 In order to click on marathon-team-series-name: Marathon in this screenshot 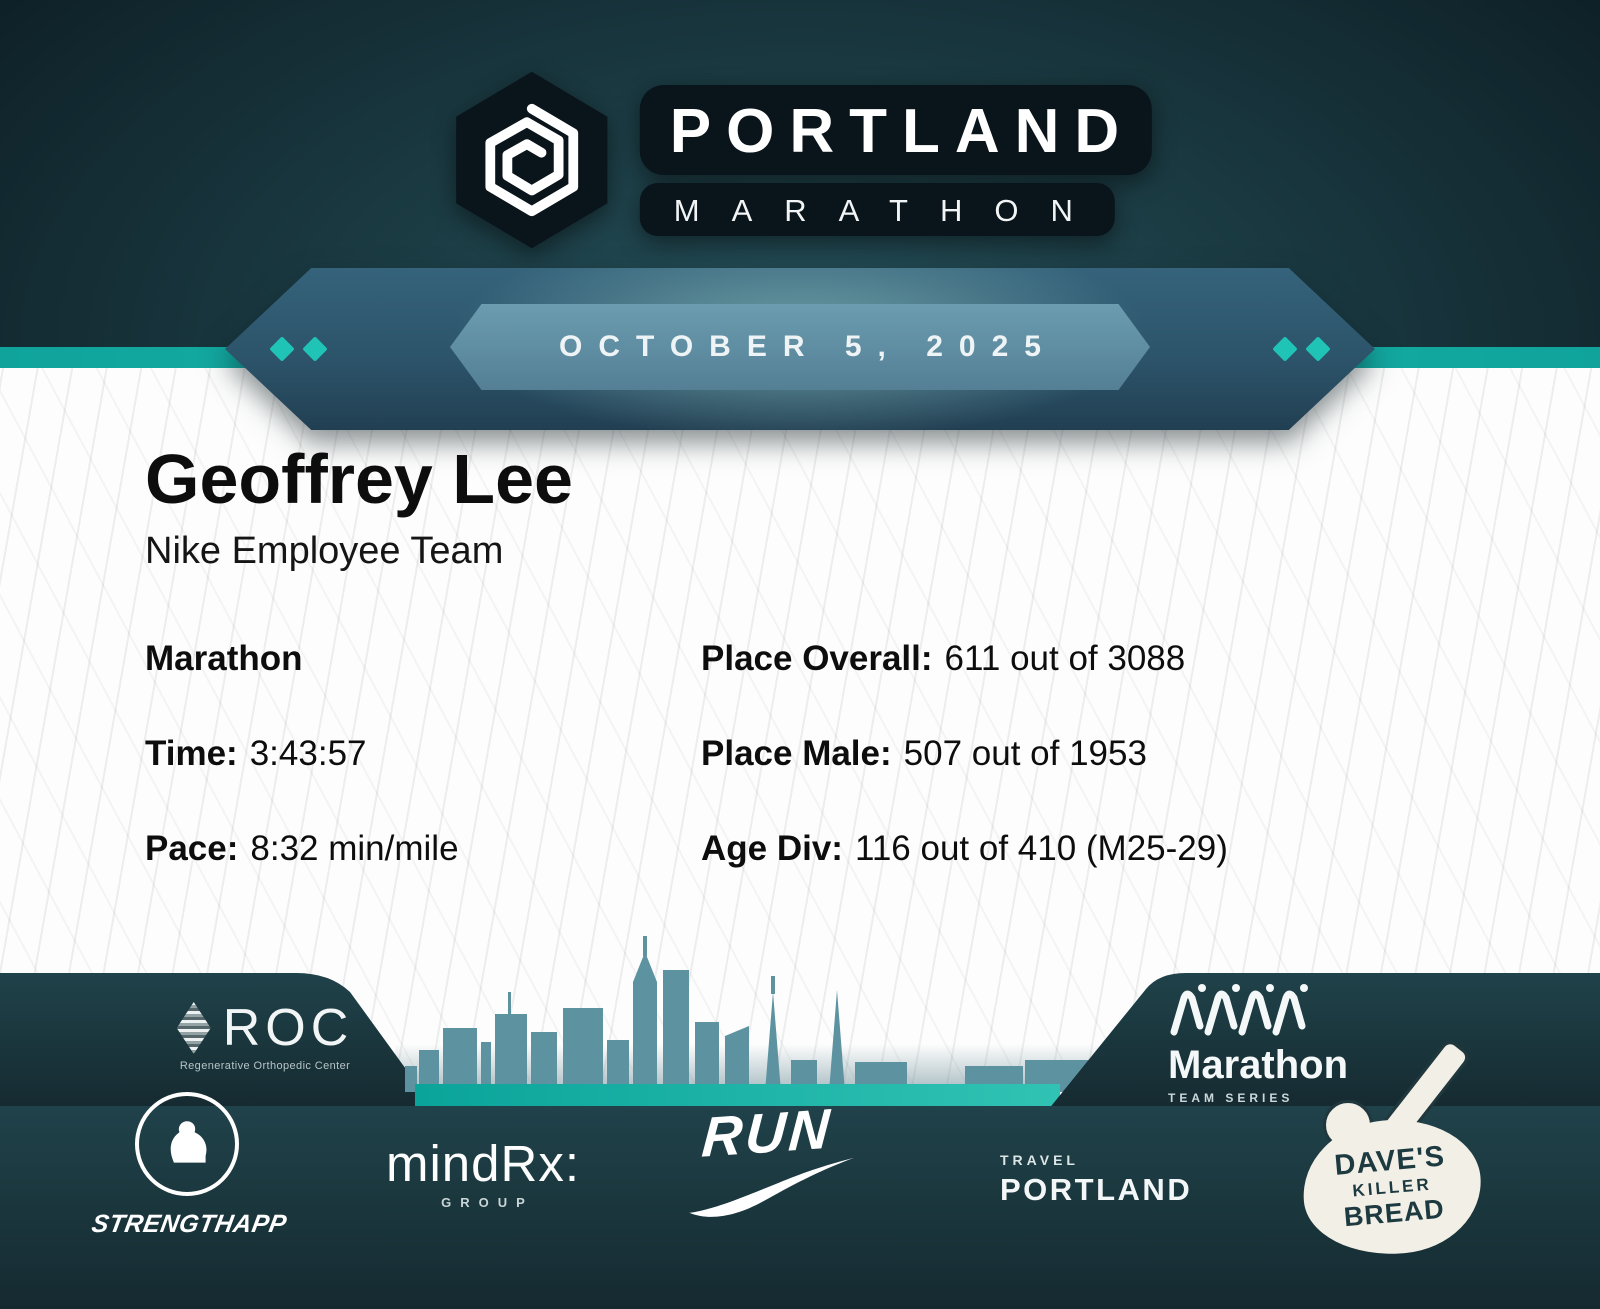, I will do `click(1258, 1065)`.